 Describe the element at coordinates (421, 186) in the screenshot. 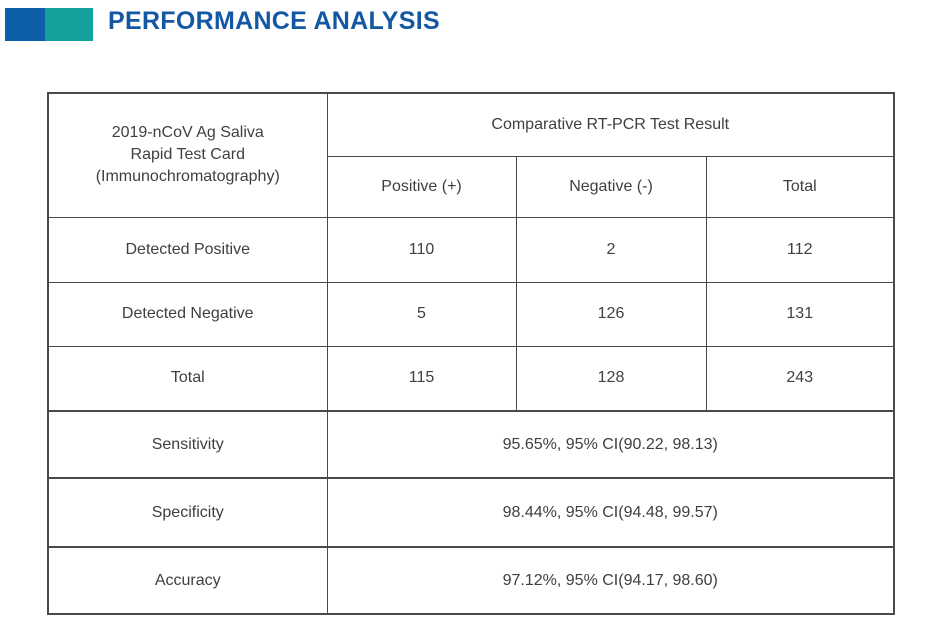

I see `col-header-positive: Positive (+)` at that location.